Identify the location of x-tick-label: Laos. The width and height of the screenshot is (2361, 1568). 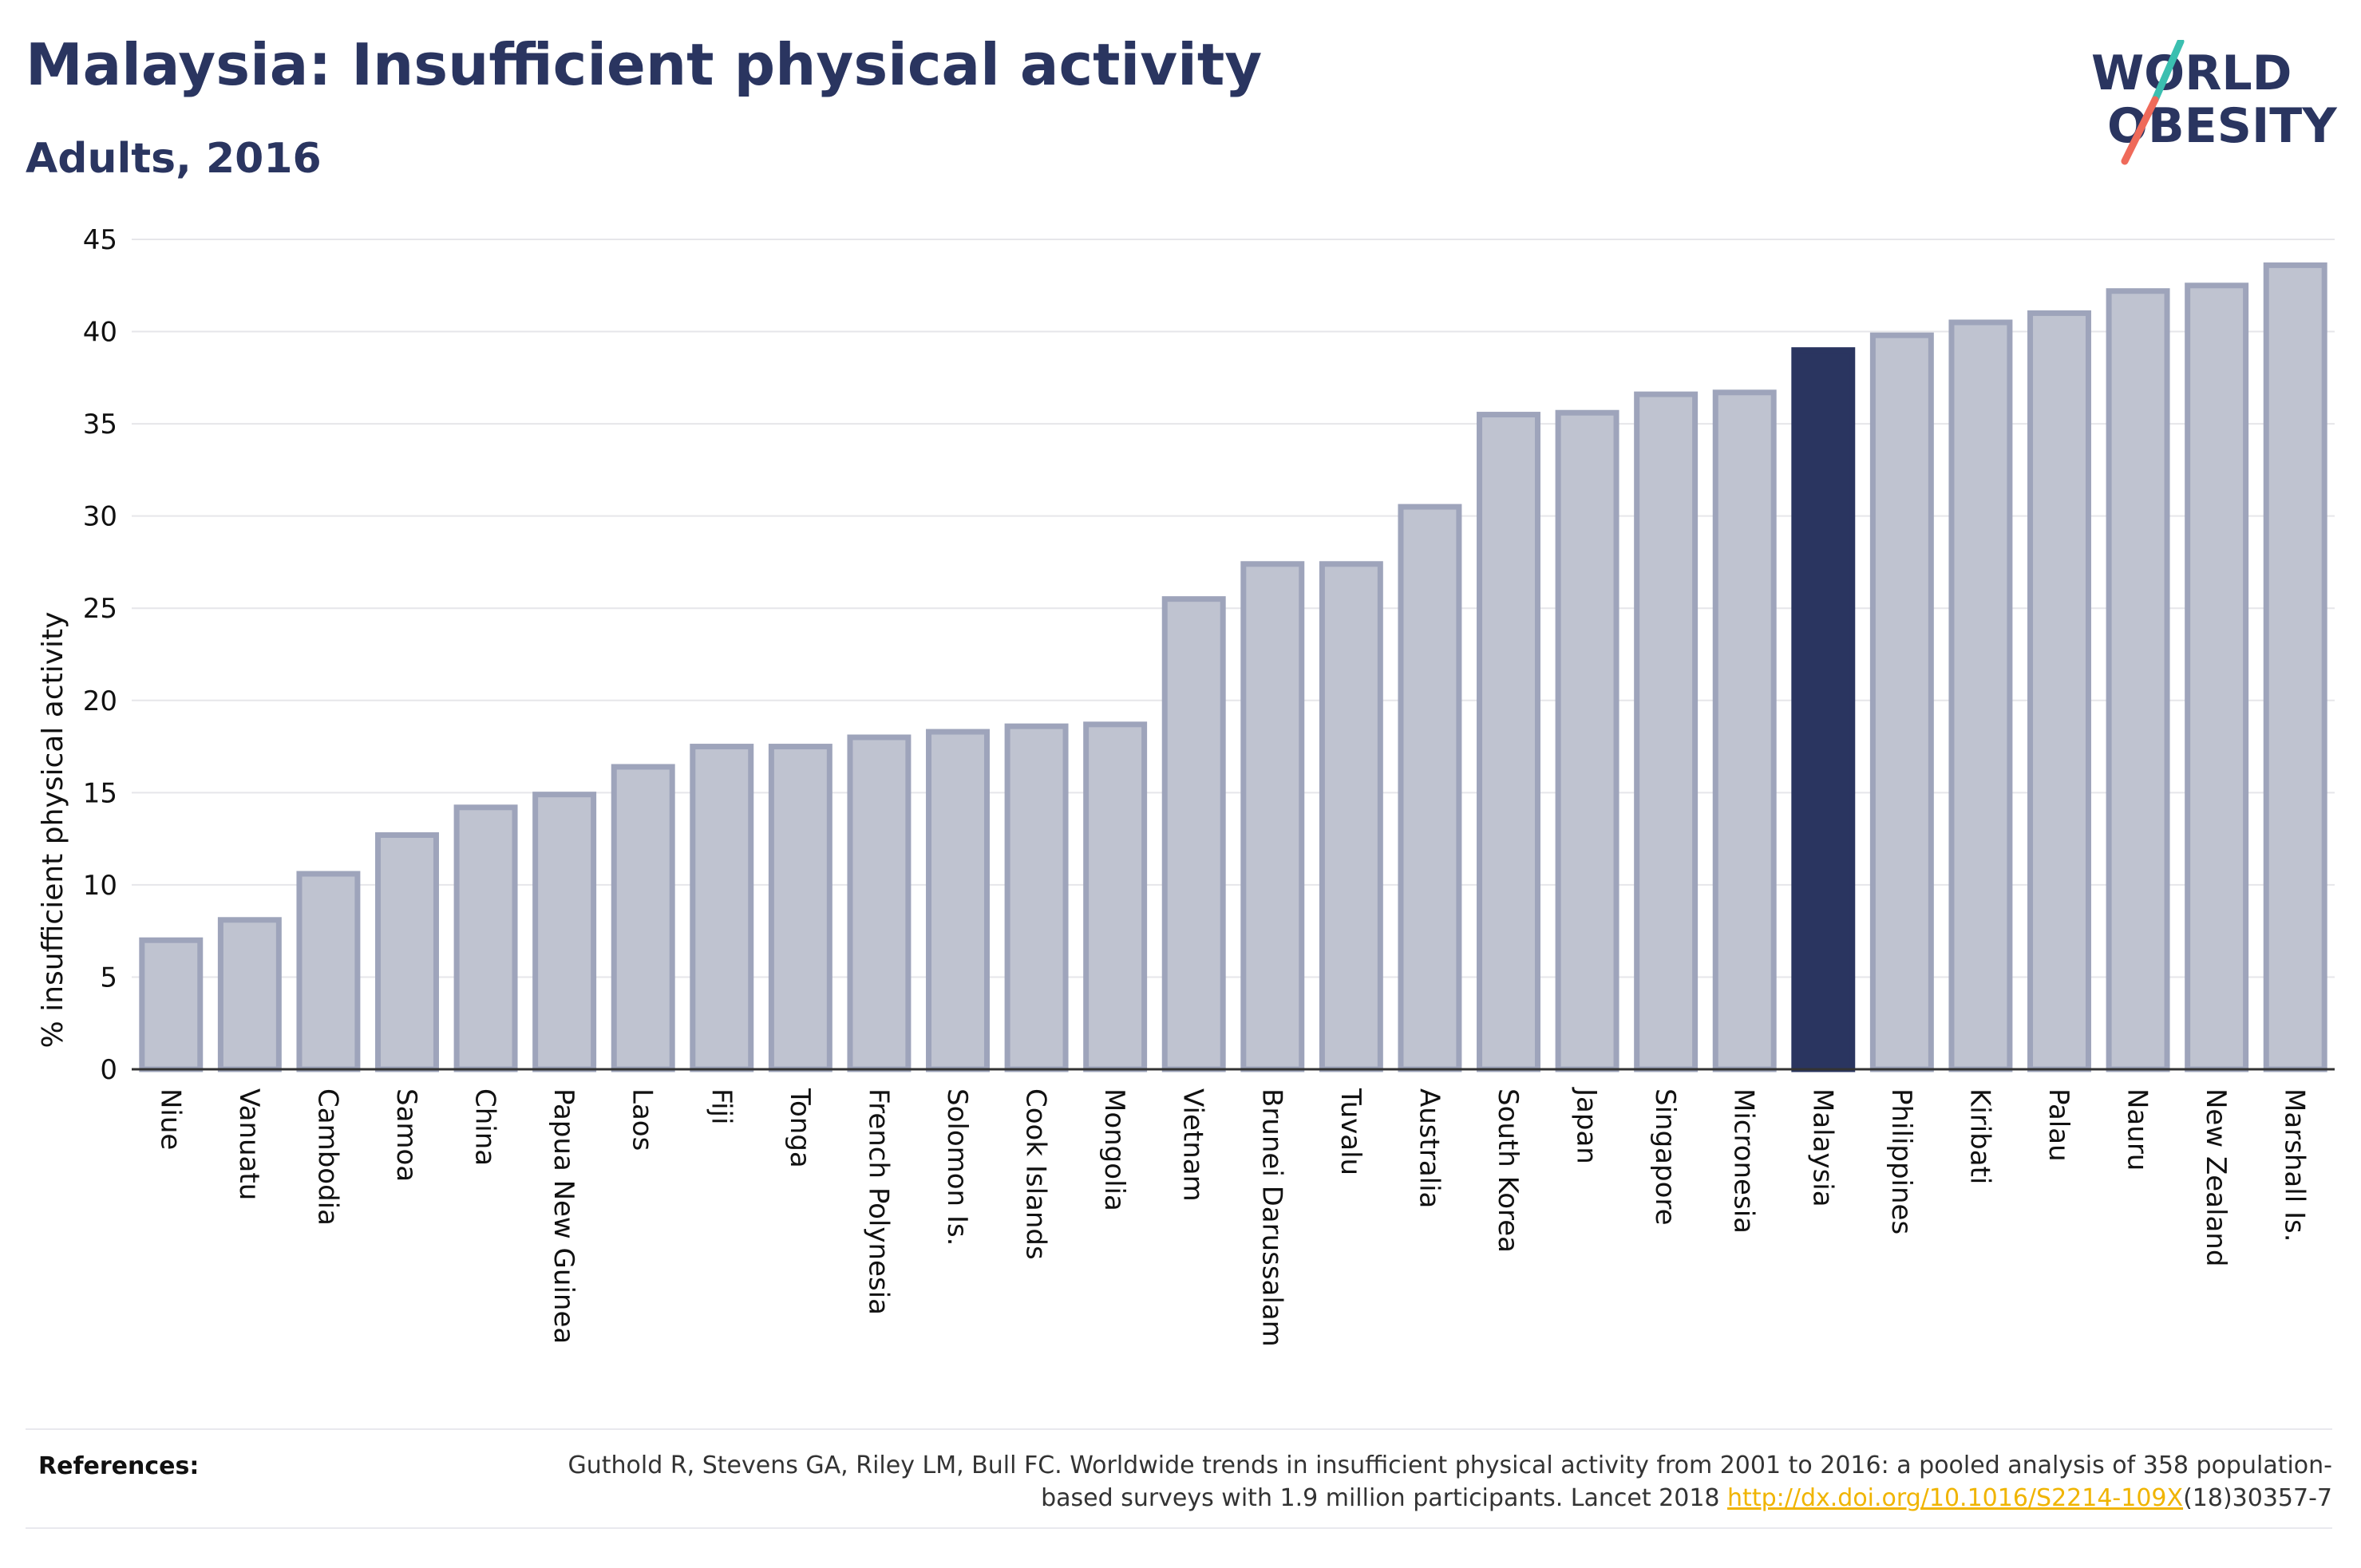
(642, 1119).